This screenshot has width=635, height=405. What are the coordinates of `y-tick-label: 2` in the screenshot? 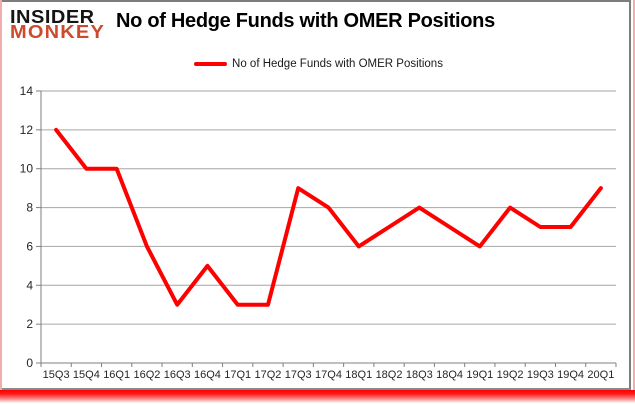 It's located at (29, 324).